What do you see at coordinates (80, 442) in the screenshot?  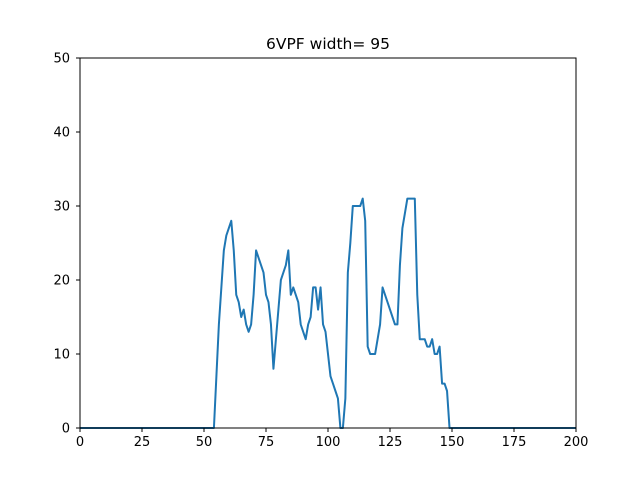 I see `x-tick-label: 0` at bounding box center [80, 442].